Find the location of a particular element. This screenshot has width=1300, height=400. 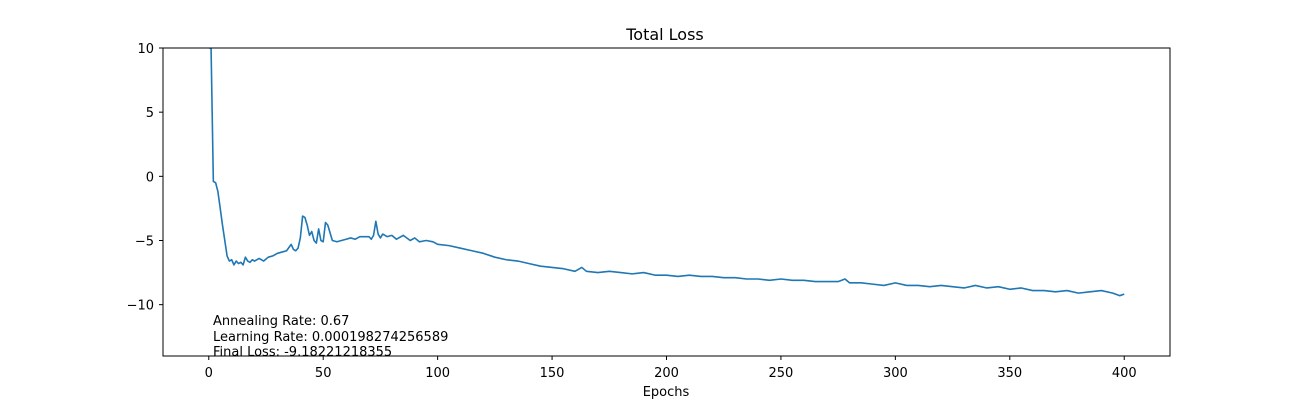

annealing-rate-annotation: Annealing Rate: 0.67 is located at coordinates (281, 321).